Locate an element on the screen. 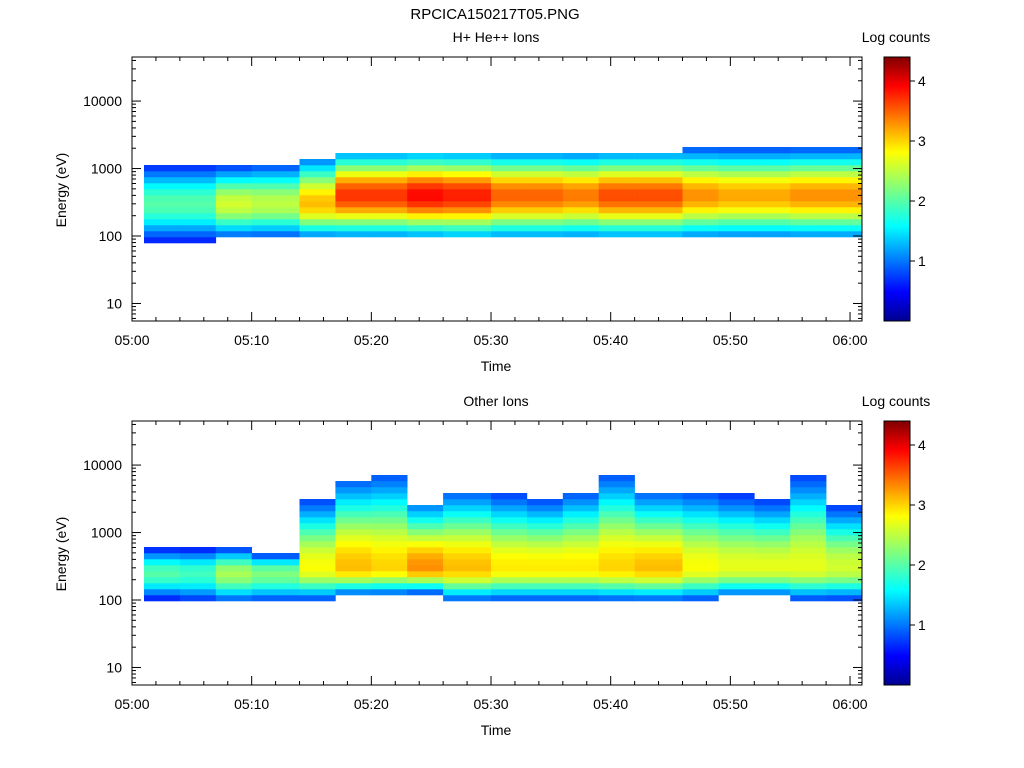 The image size is (1024, 768). colorbar-ticks: 1 2 3 4 is located at coordinates (918, 171).